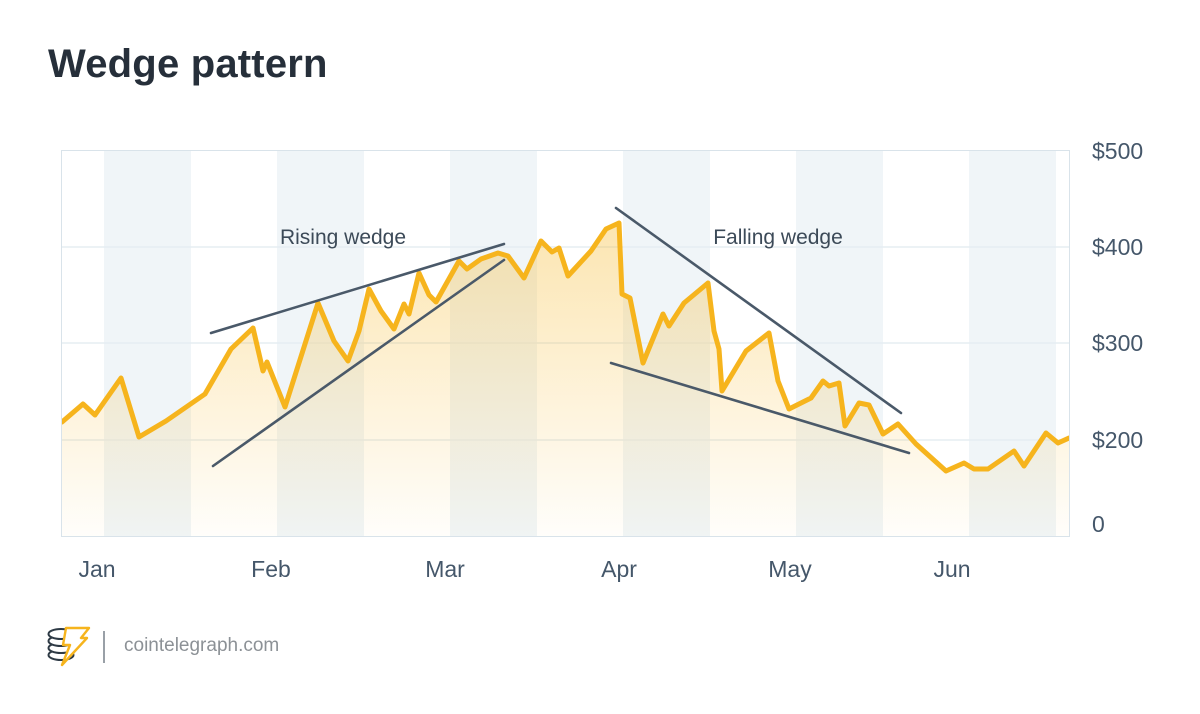  Describe the element at coordinates (1118, 440) in the screenshot. I see `y-tick-200: $200` at that location.